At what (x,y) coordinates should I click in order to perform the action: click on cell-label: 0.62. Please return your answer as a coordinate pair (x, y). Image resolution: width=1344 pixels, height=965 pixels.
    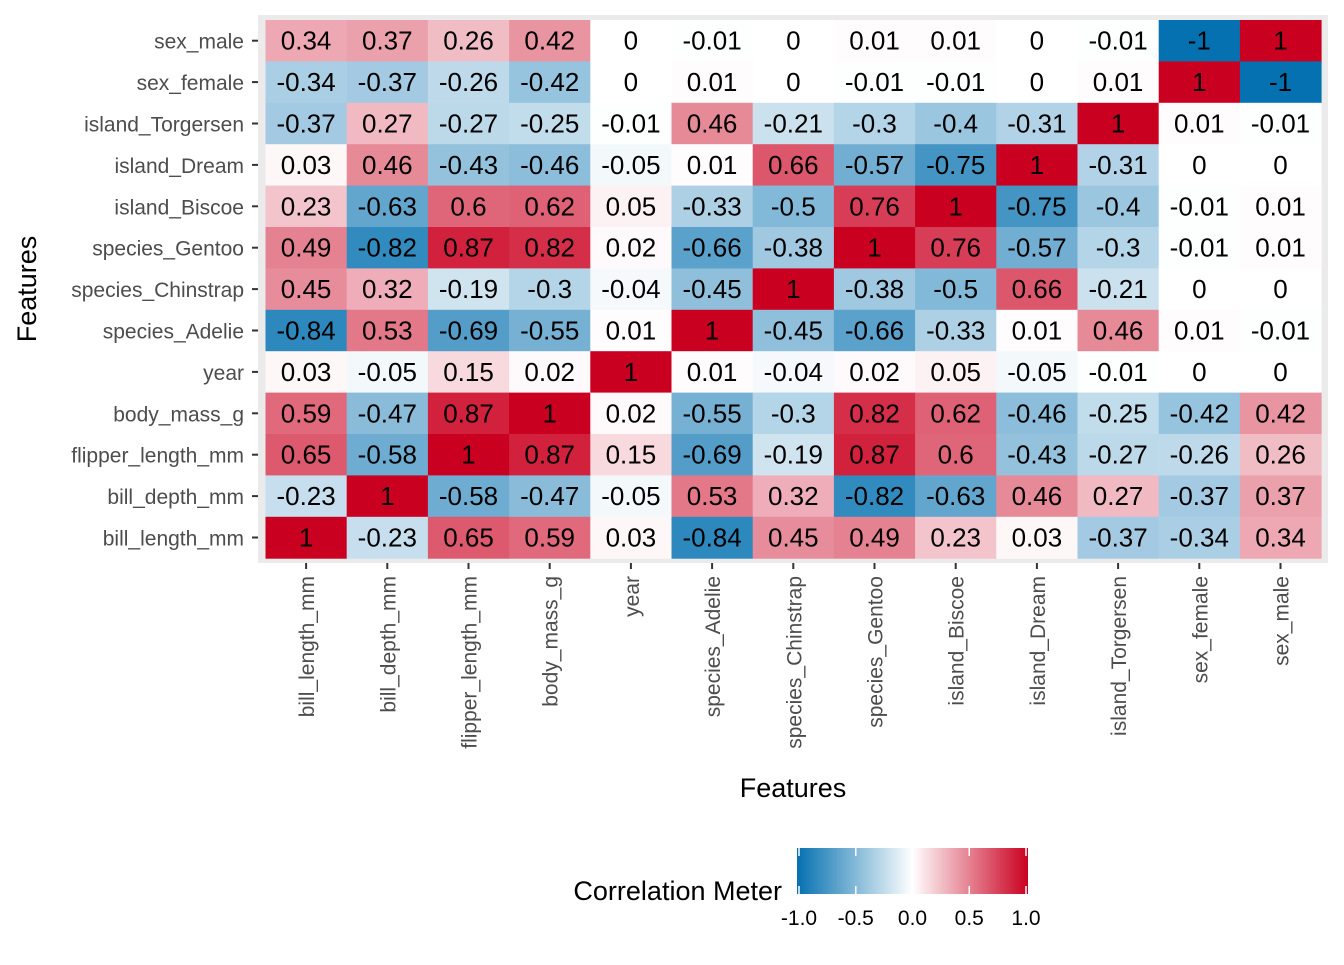
    Looking at the image, I should click on (549, 206).